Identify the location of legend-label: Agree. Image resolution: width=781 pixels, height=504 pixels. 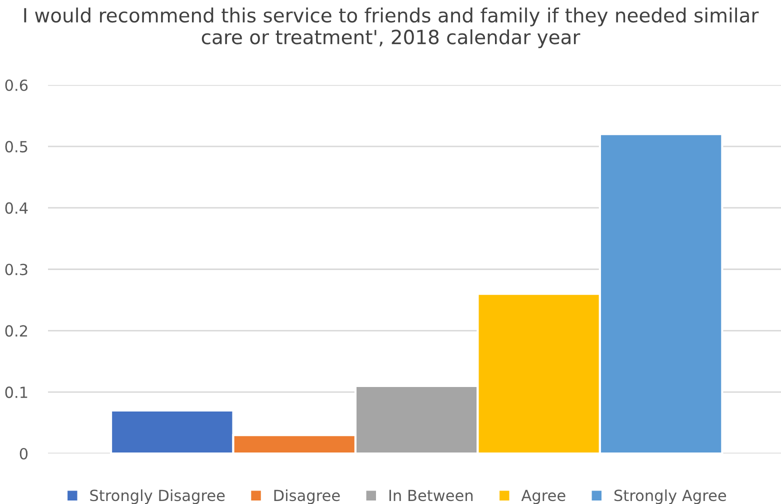
(543, 497).